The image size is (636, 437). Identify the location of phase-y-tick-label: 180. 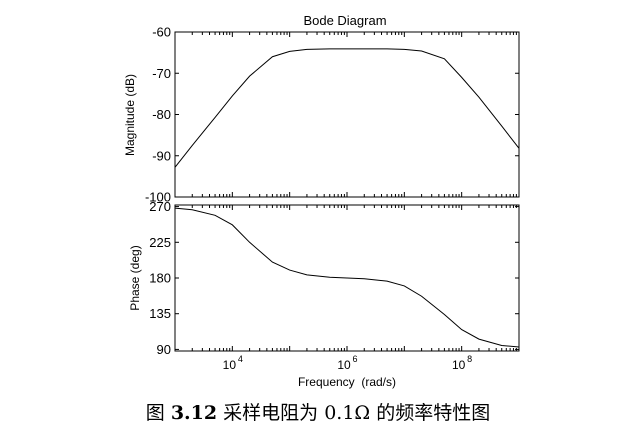
(160, 278).